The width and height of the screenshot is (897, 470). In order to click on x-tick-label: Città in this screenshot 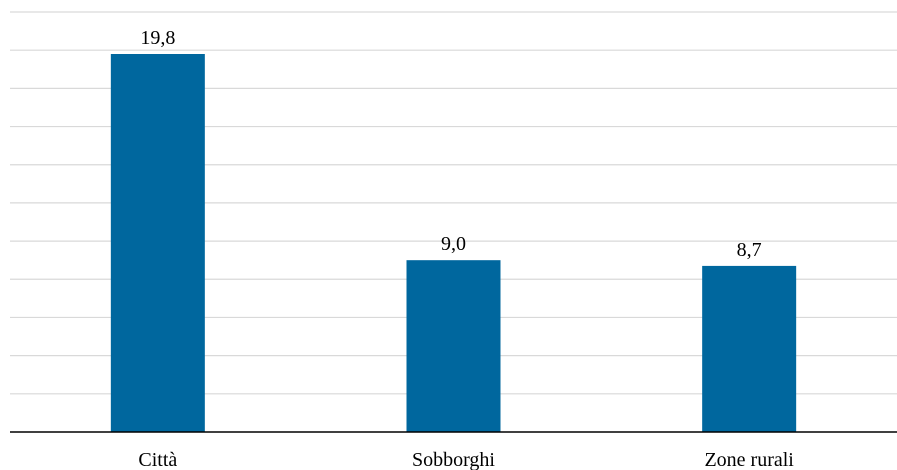, I will do `click(157, 459)`.